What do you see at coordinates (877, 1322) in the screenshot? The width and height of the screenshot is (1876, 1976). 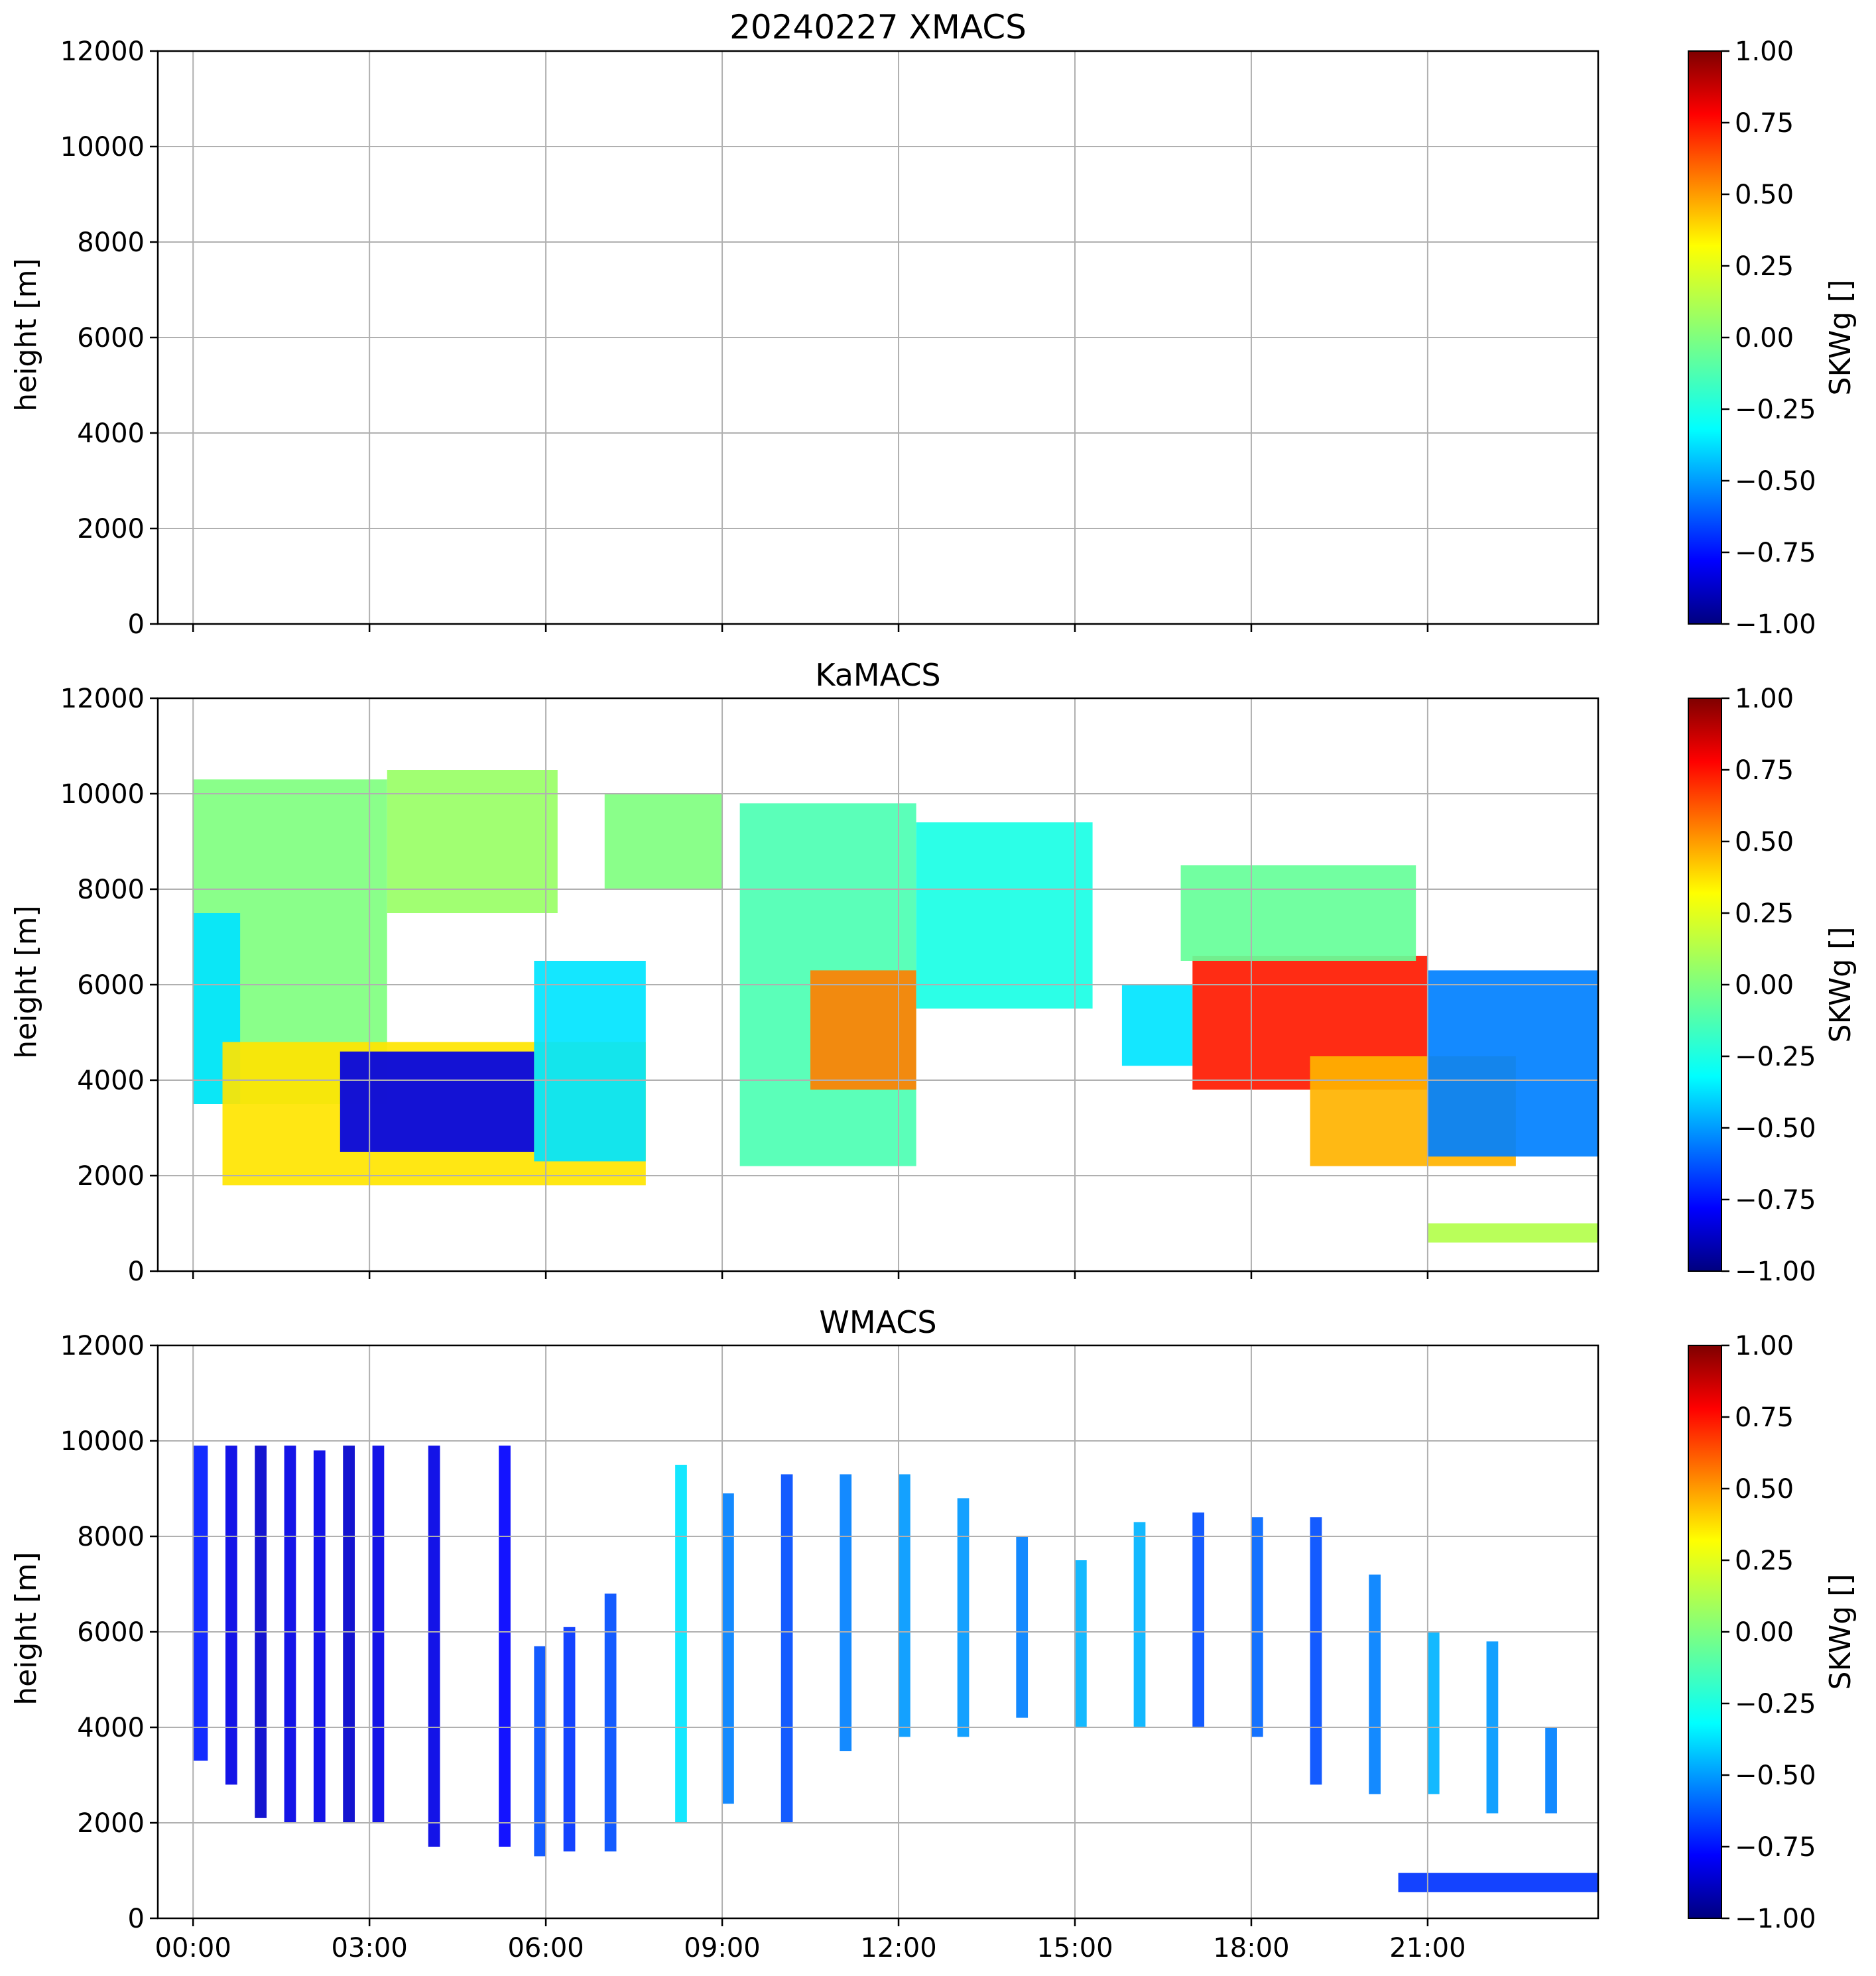 I see `panel-title-wmacs: WMACS` at bounding box center [877, 1322].